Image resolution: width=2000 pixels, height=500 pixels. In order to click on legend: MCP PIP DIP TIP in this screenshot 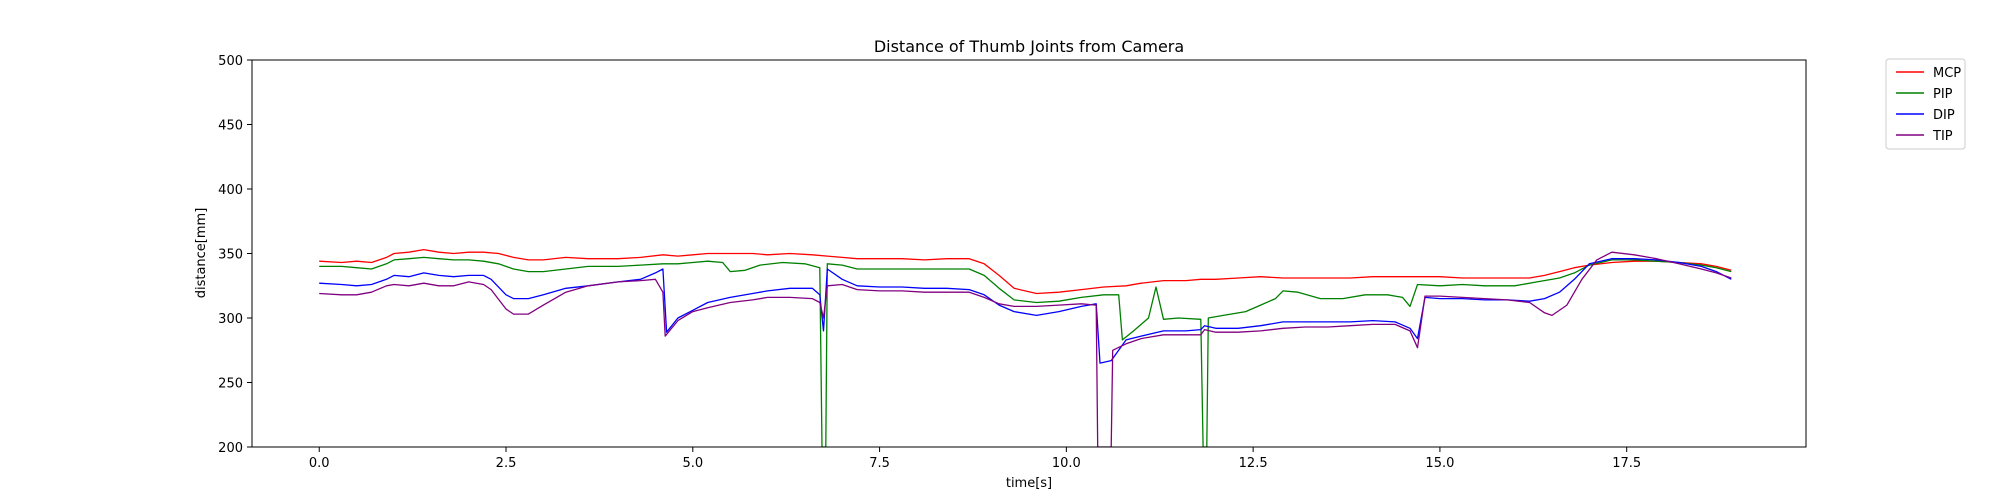, I will do `click(1925, 104)`.